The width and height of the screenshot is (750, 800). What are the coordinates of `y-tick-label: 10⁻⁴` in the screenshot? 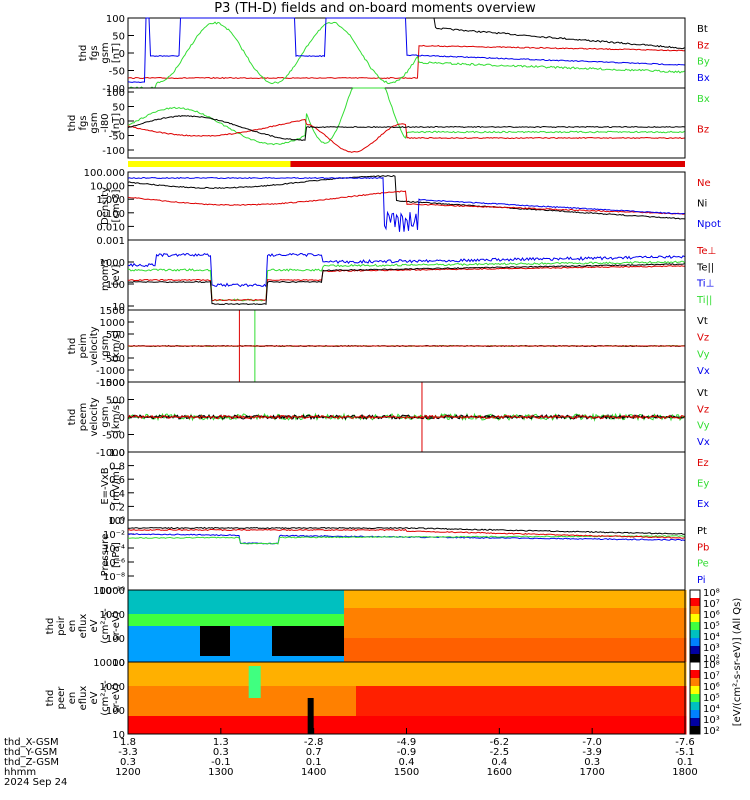 It's located at (114, 549).